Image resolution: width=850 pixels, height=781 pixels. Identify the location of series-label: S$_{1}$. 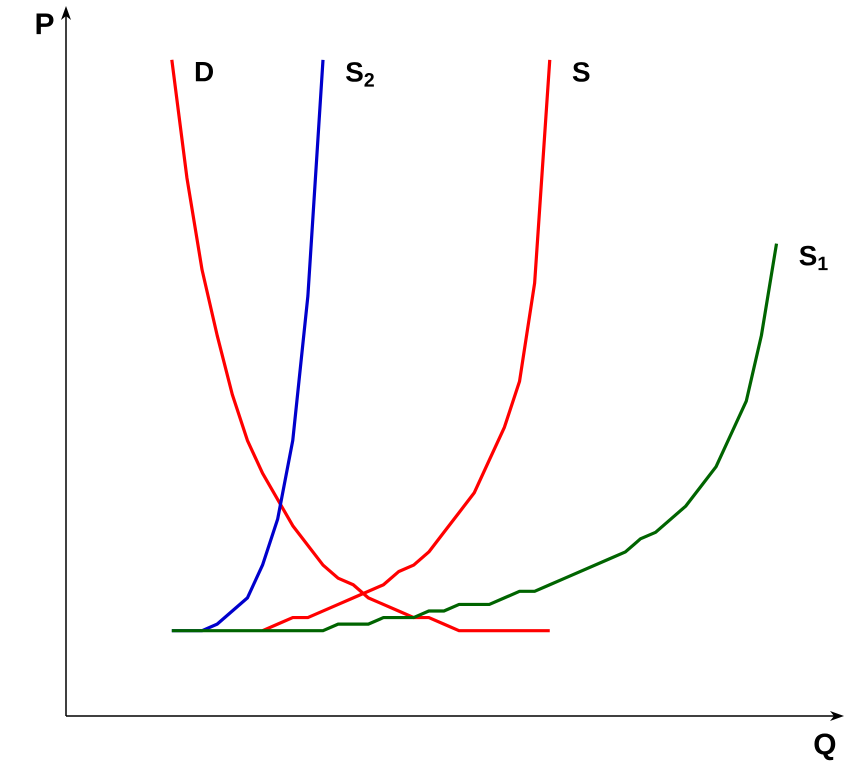
(814, 258).